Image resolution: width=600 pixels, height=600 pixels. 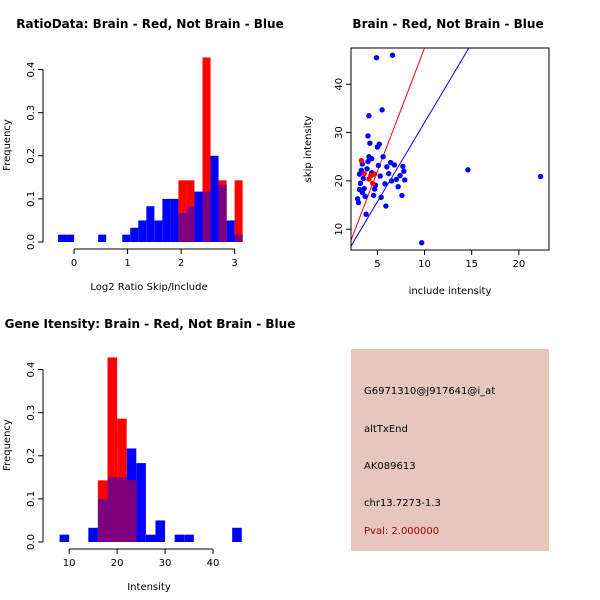 What do you see at coordinates (31, 199) in the screenshot?
I see `y-tick-label: 0.1` at bounding box center [31, 199].